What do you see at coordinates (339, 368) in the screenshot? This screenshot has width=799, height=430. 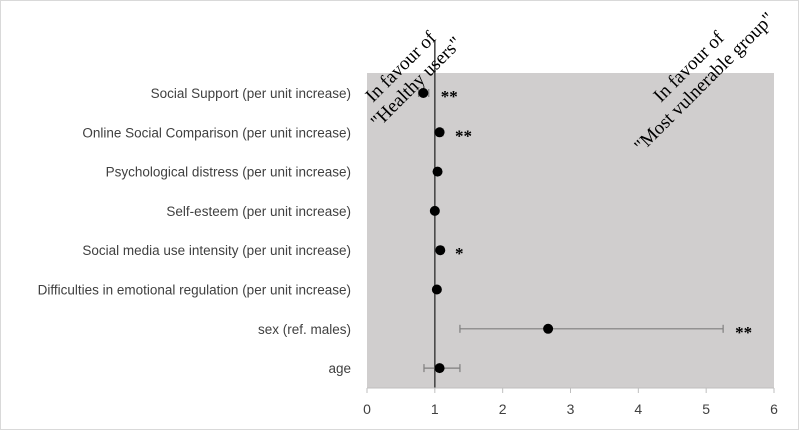 I see `category-label: age` at bounding box center [339, 368].